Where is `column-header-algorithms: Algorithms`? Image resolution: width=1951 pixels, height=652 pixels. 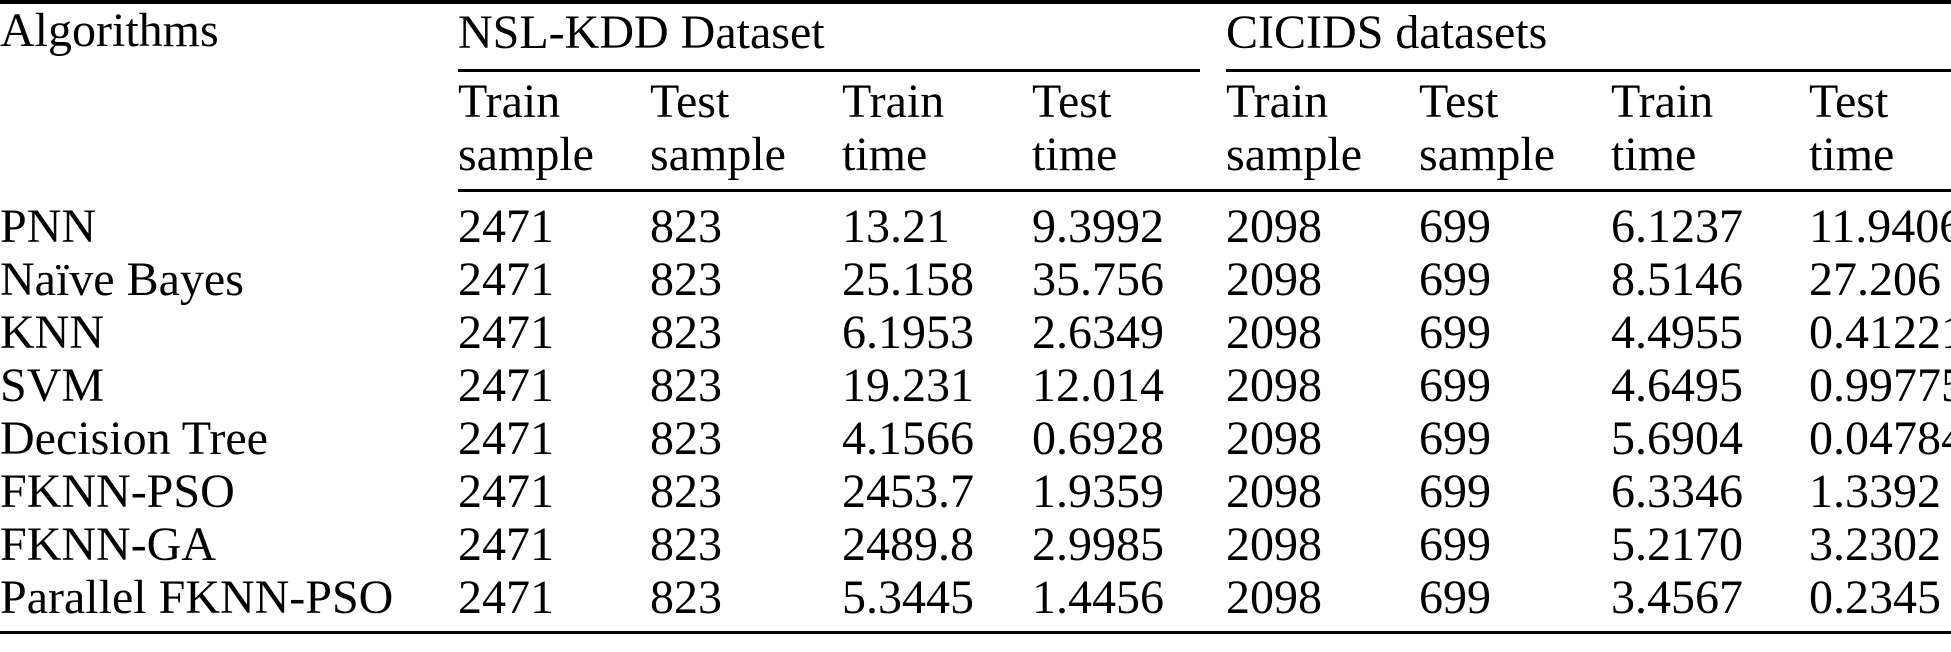
column-header-algorithms: Algorithms is located at coordinates (109, 30).